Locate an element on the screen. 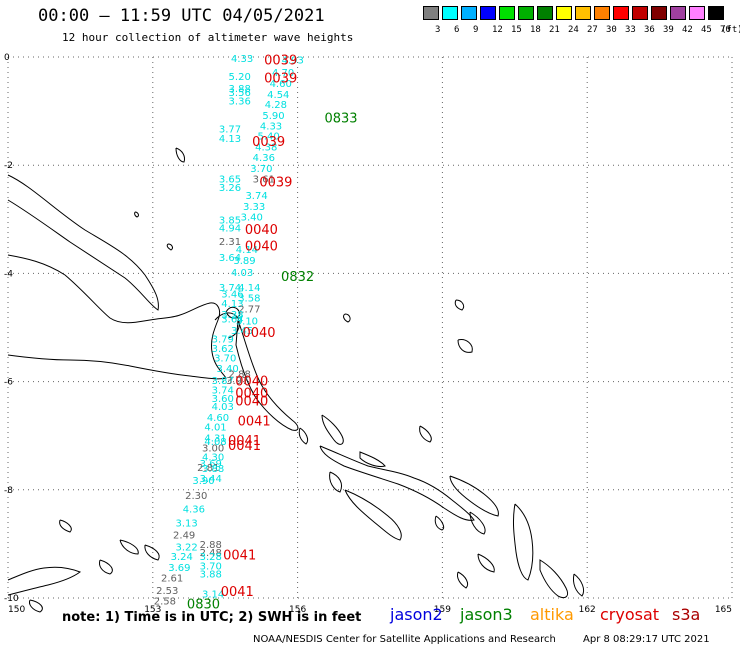  swh-reading: 3.77 is located at coordinates (230, 129).